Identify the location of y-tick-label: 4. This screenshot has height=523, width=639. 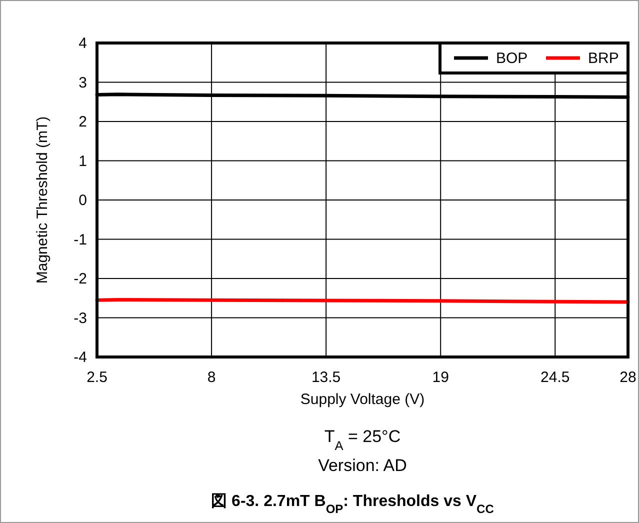
(82, 43).